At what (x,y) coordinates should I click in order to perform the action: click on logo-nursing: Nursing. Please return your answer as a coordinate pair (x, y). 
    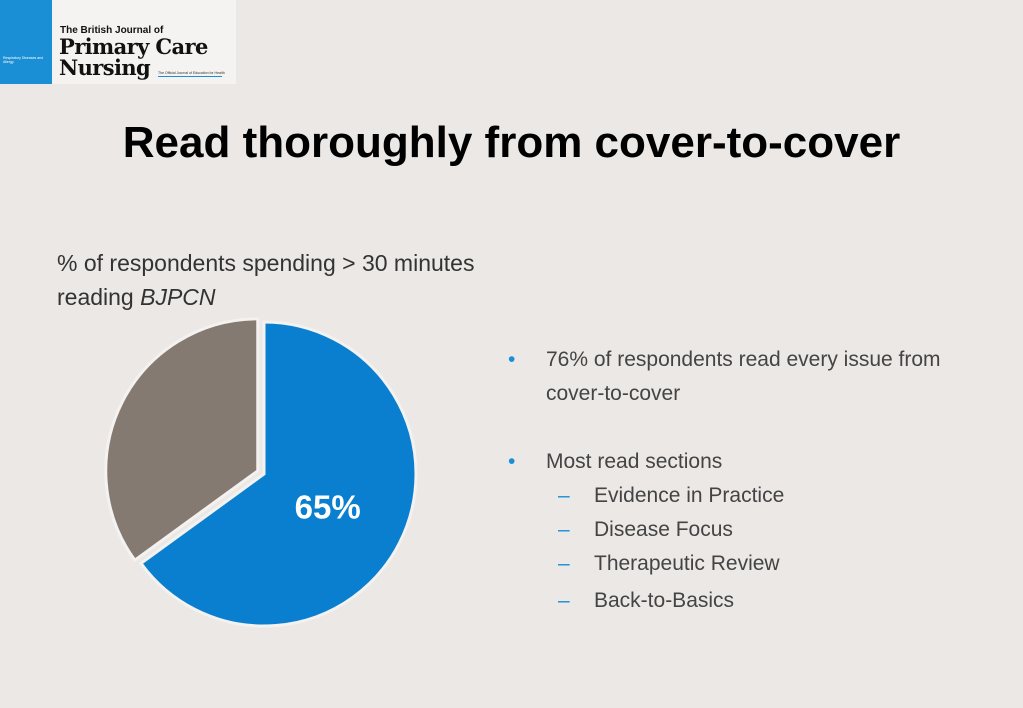
    Looking at the image, I should click on (105, 67).